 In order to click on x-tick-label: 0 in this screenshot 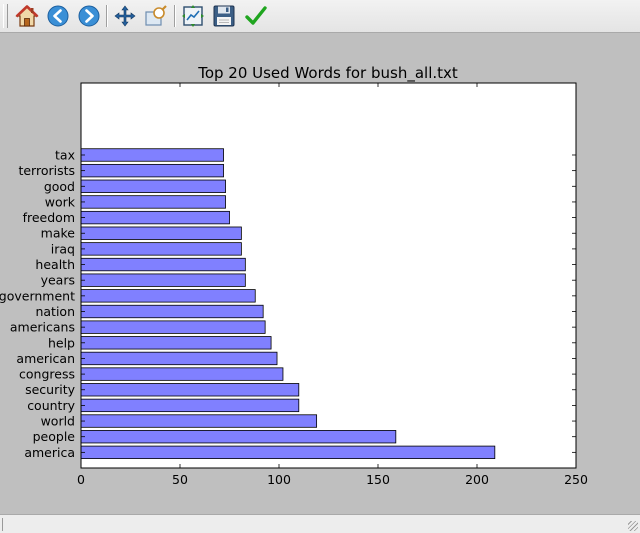, I will do `click(81, 479)`.